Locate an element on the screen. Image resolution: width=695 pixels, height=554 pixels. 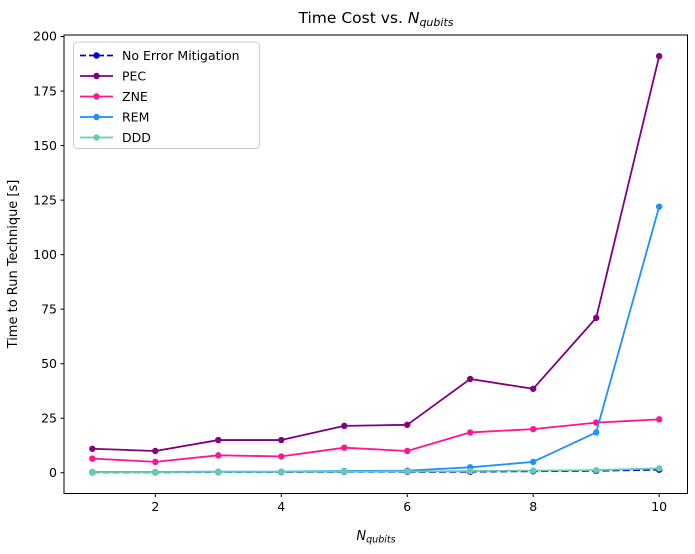
legend-label: REM is located at coordinates (135, 116).